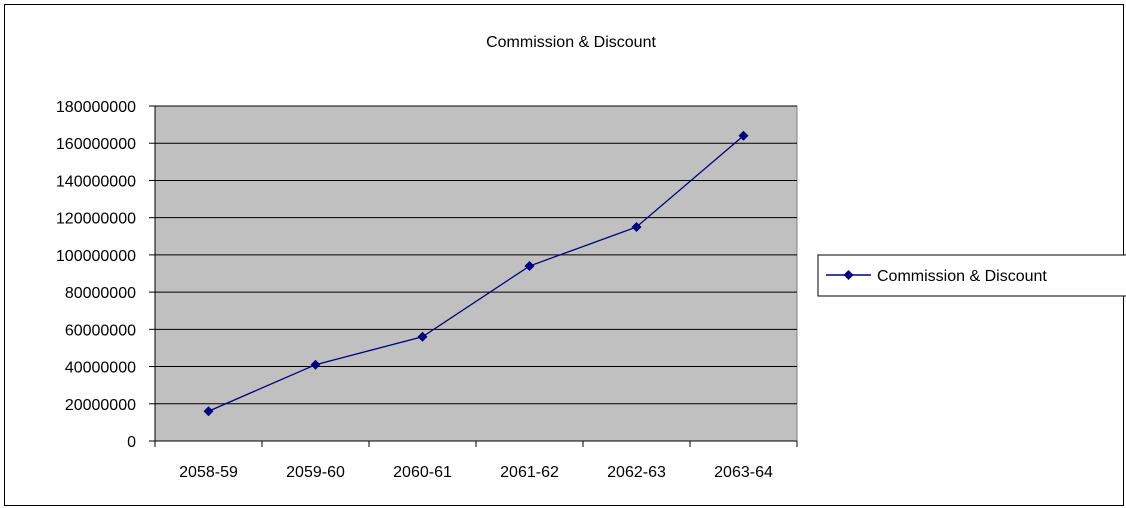 The width and height of the screenshot is (1126, 508). What do you see at coordinates (131, 442) in the screenshot?
I see `y-tick-label: 0` at bounding box center [131, 442].